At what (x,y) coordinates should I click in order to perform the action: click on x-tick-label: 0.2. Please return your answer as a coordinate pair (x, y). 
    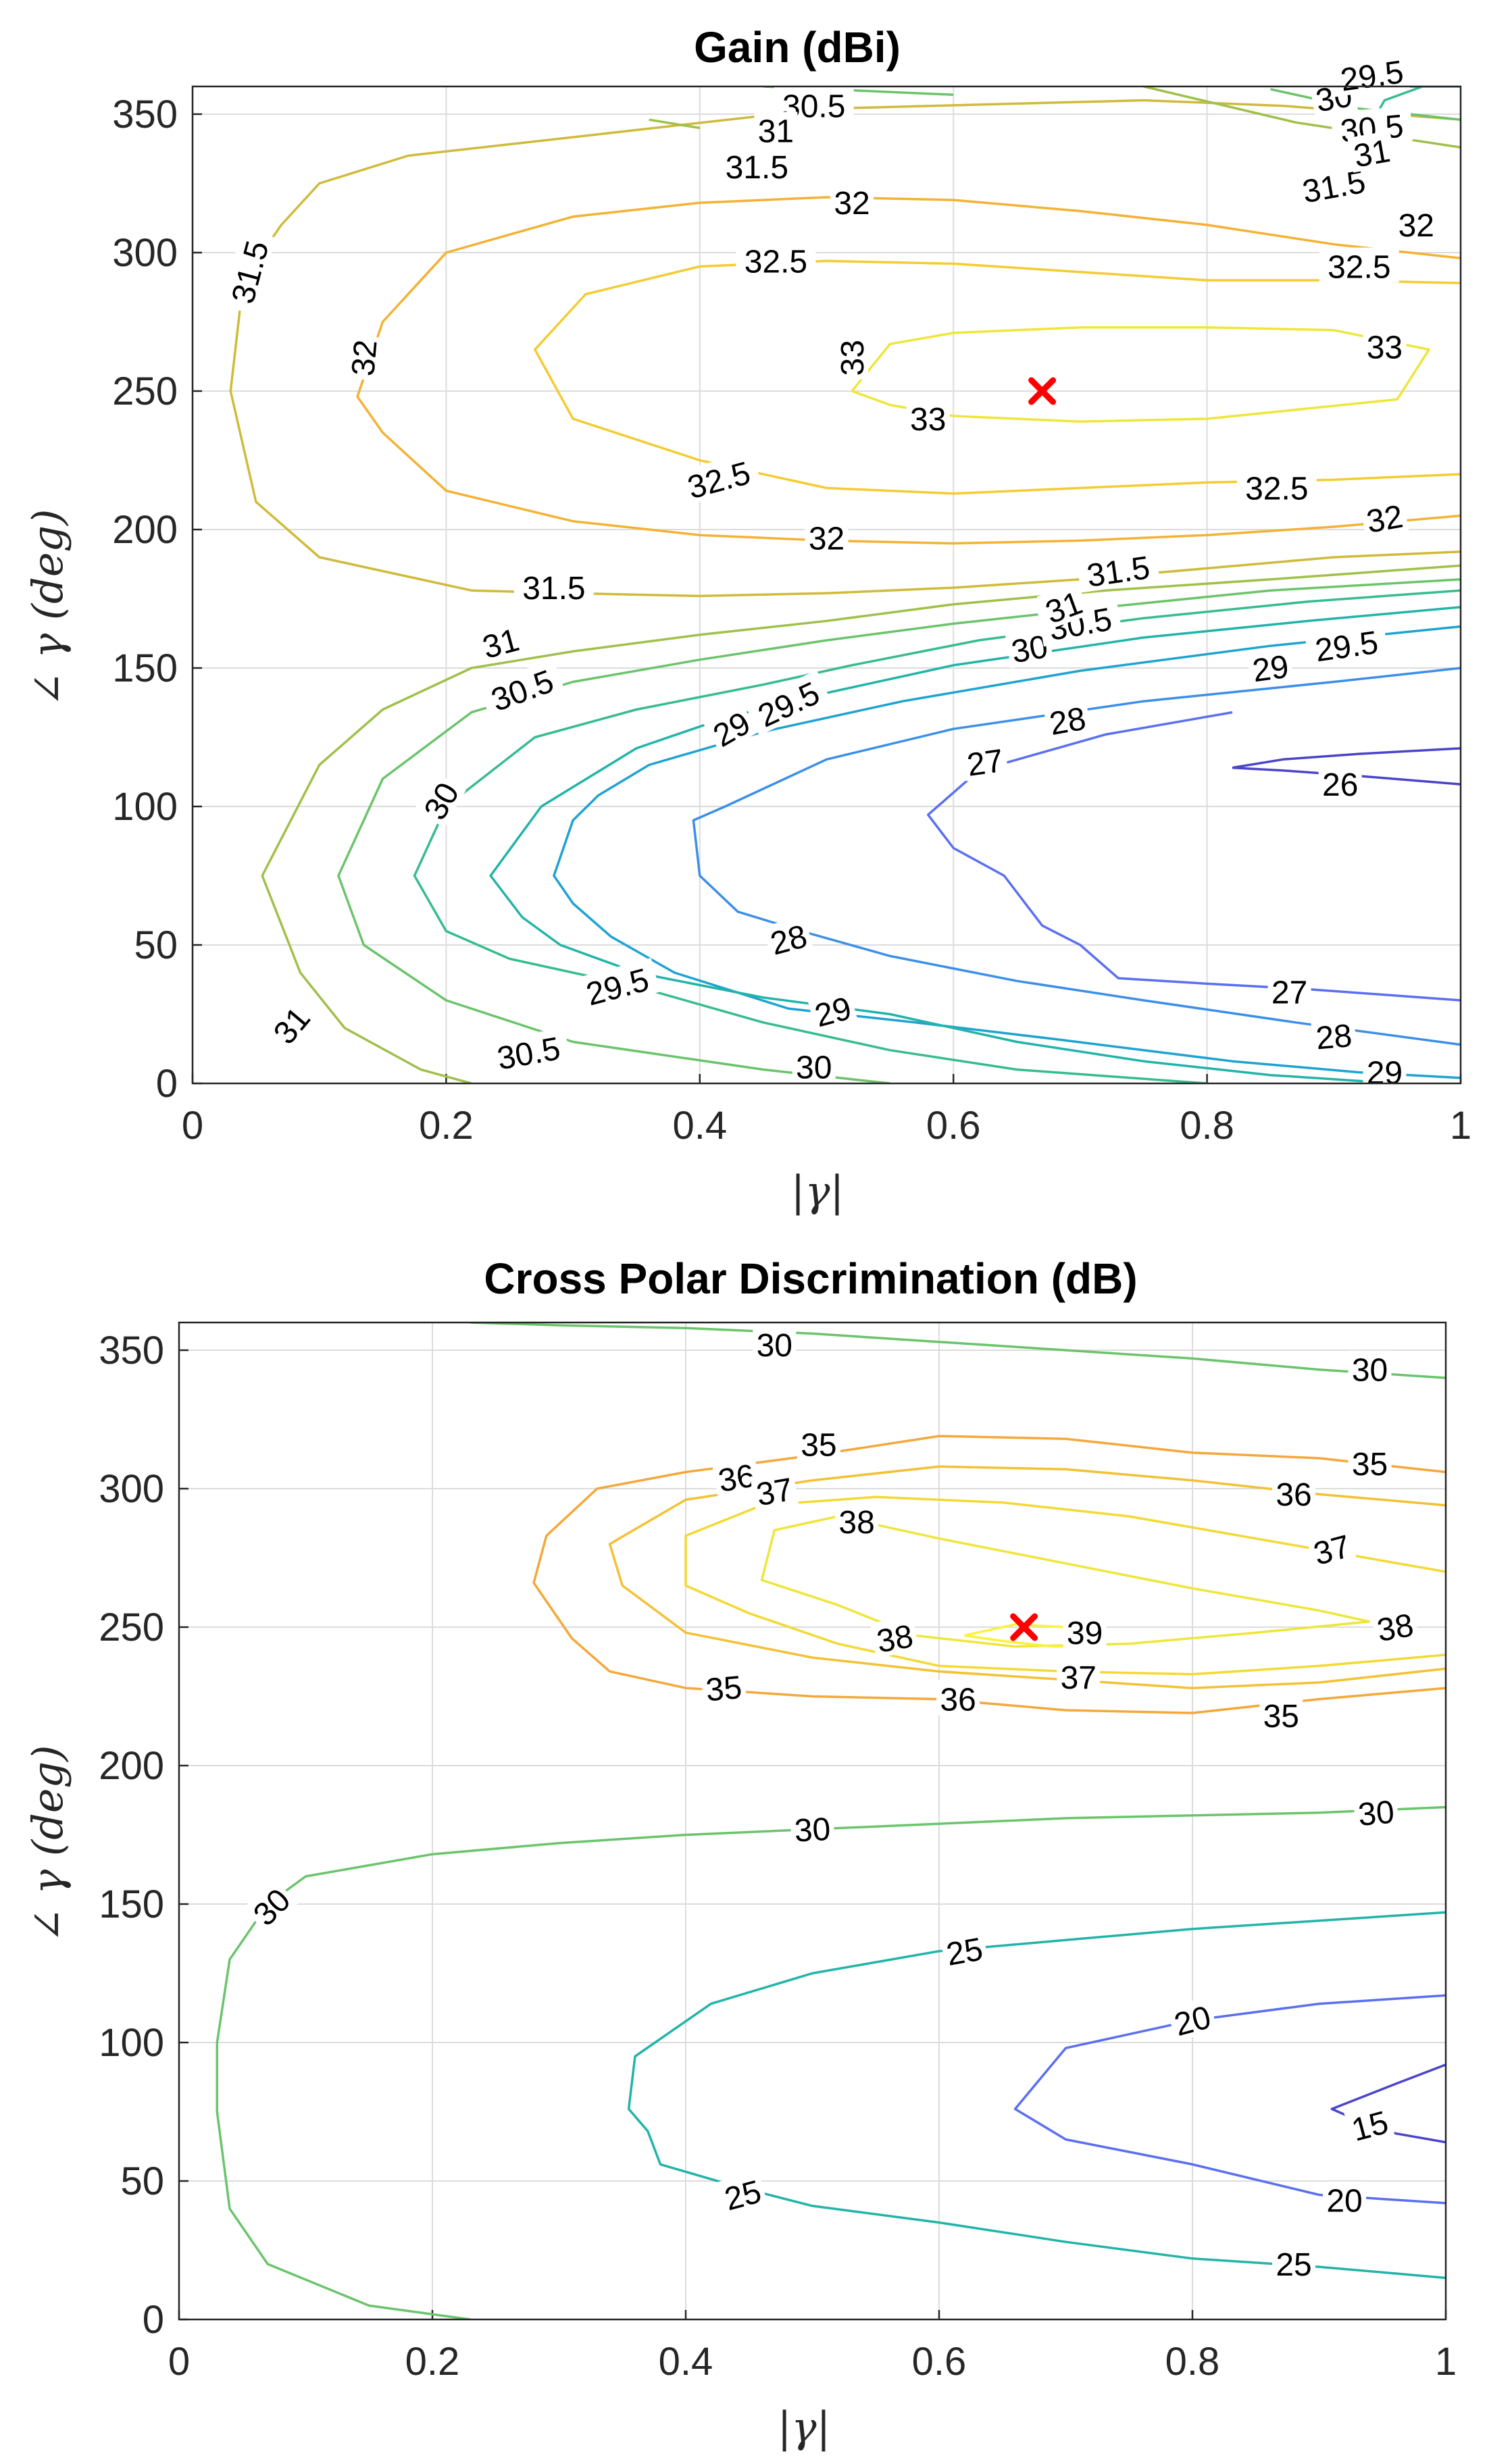
    Looking at the image, I should click on (446, 1126).